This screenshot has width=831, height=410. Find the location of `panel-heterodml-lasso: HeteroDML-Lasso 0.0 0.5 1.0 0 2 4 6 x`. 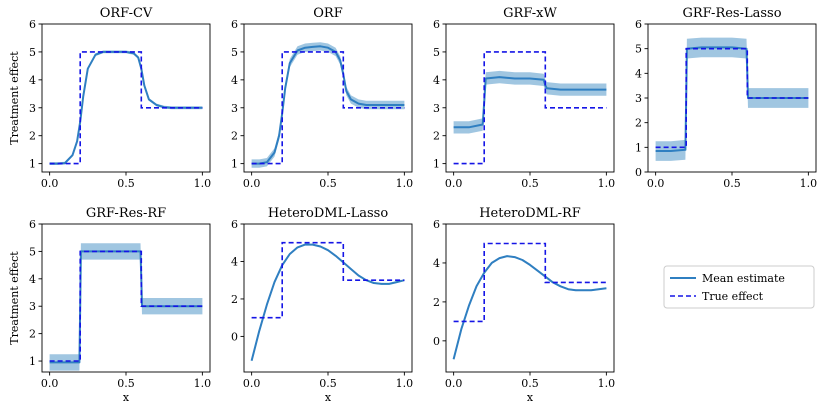

panel-heterodml-lasso: HeteroDML-Lasso 0.0 0.5 1.0 0 2 4 6 x is located at coordinates (322, 305).